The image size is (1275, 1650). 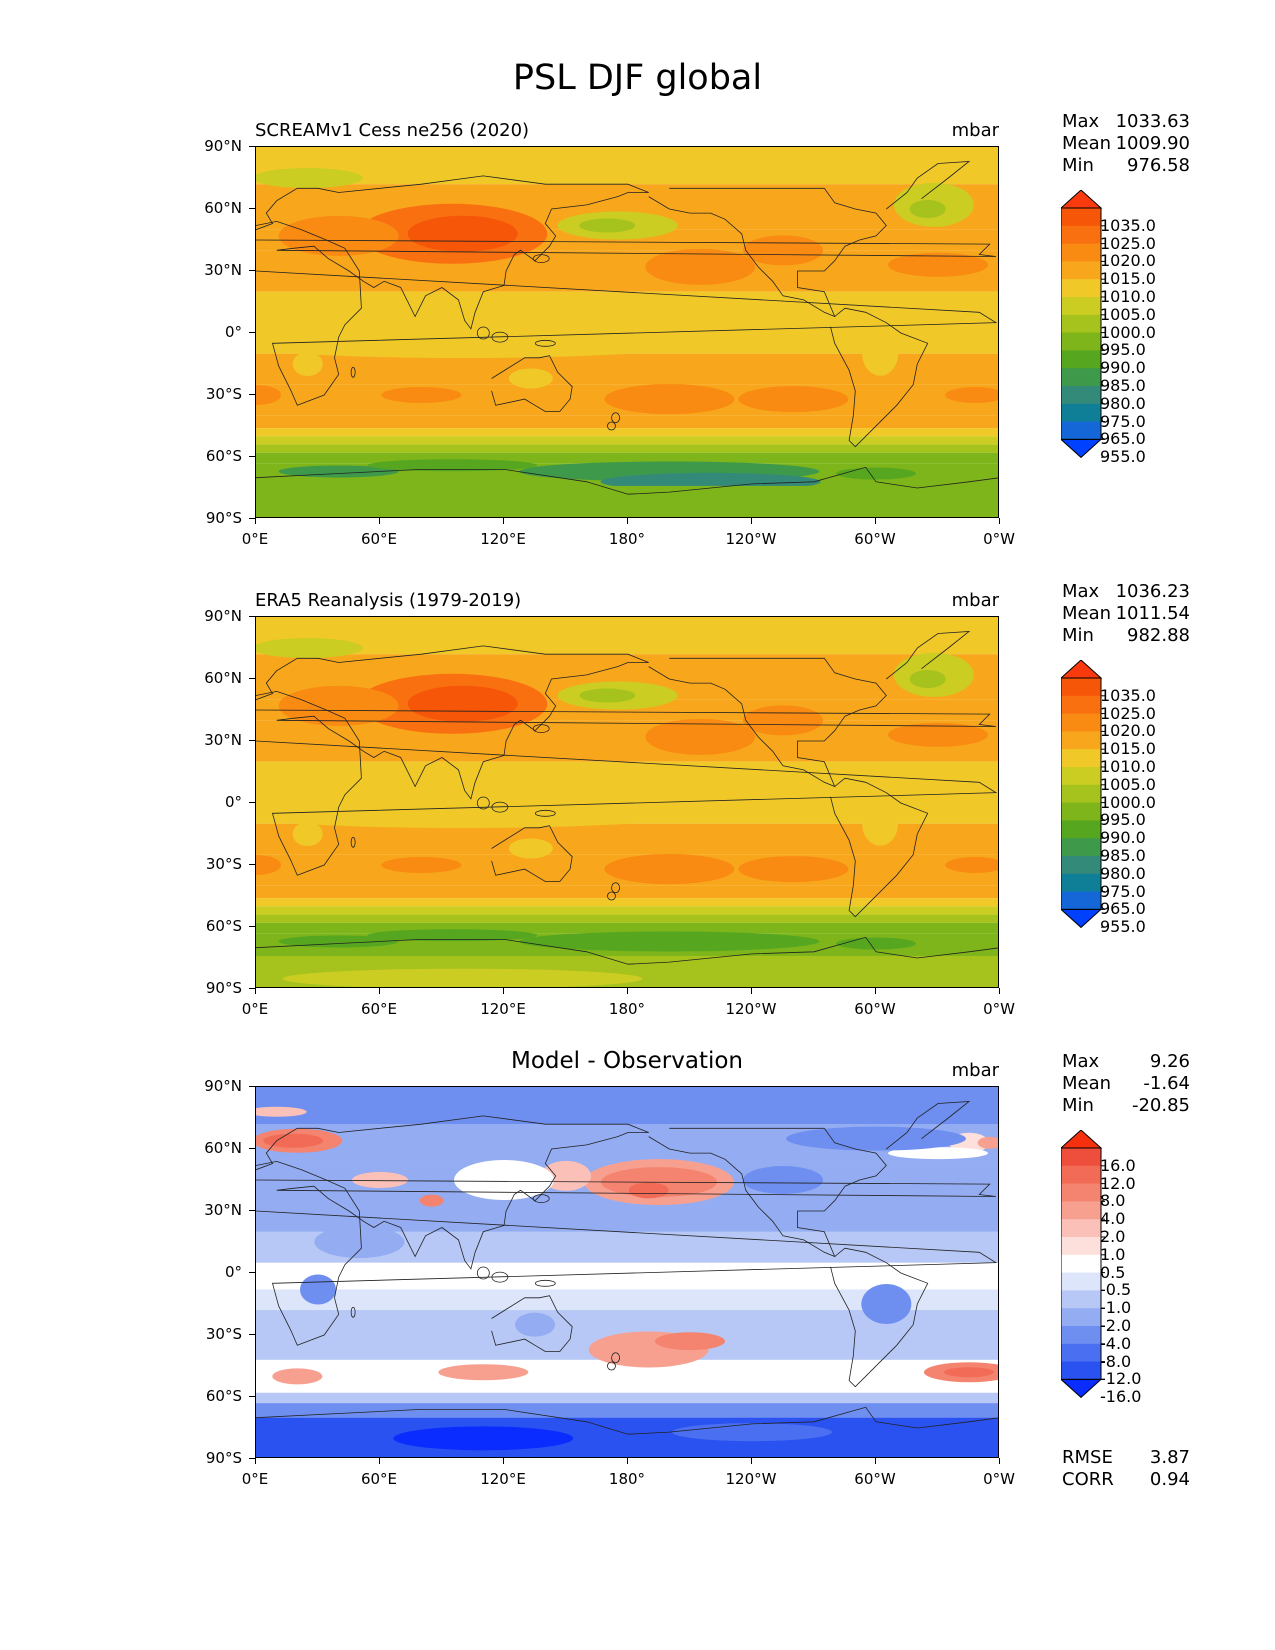 I want to click on colorbar-label: 1025.0, so click(x=1128, y=713).